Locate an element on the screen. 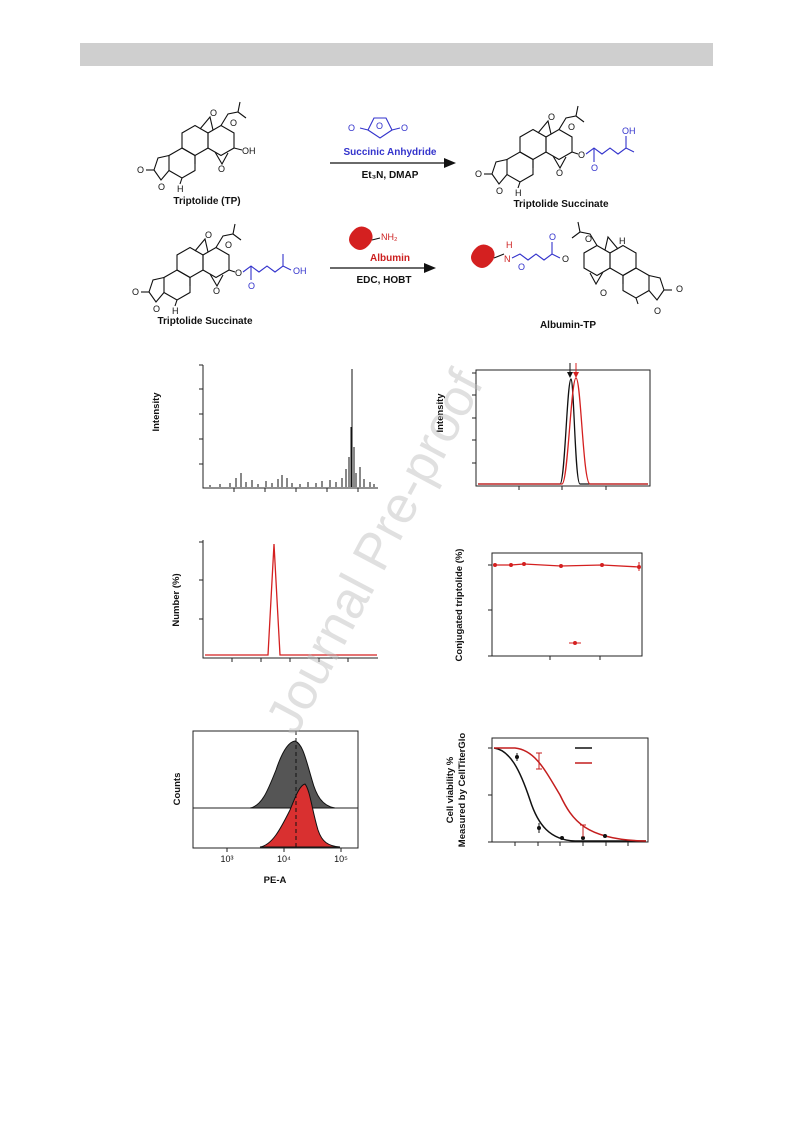 This screenshot has height=1123, width=792. conditions: EDC, HOBT is located at coordinates (384, 280).